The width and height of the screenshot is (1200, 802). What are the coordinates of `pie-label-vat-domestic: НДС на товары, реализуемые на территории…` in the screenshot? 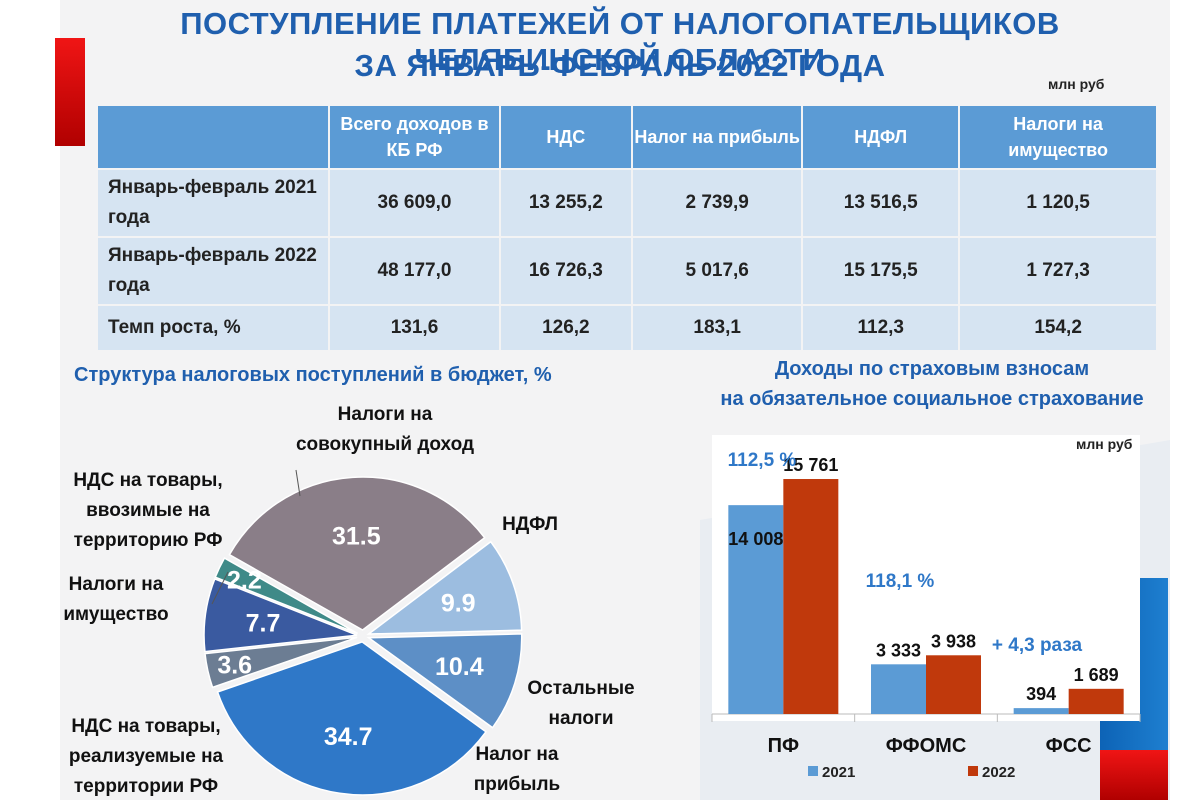 It's located at (146, 756).